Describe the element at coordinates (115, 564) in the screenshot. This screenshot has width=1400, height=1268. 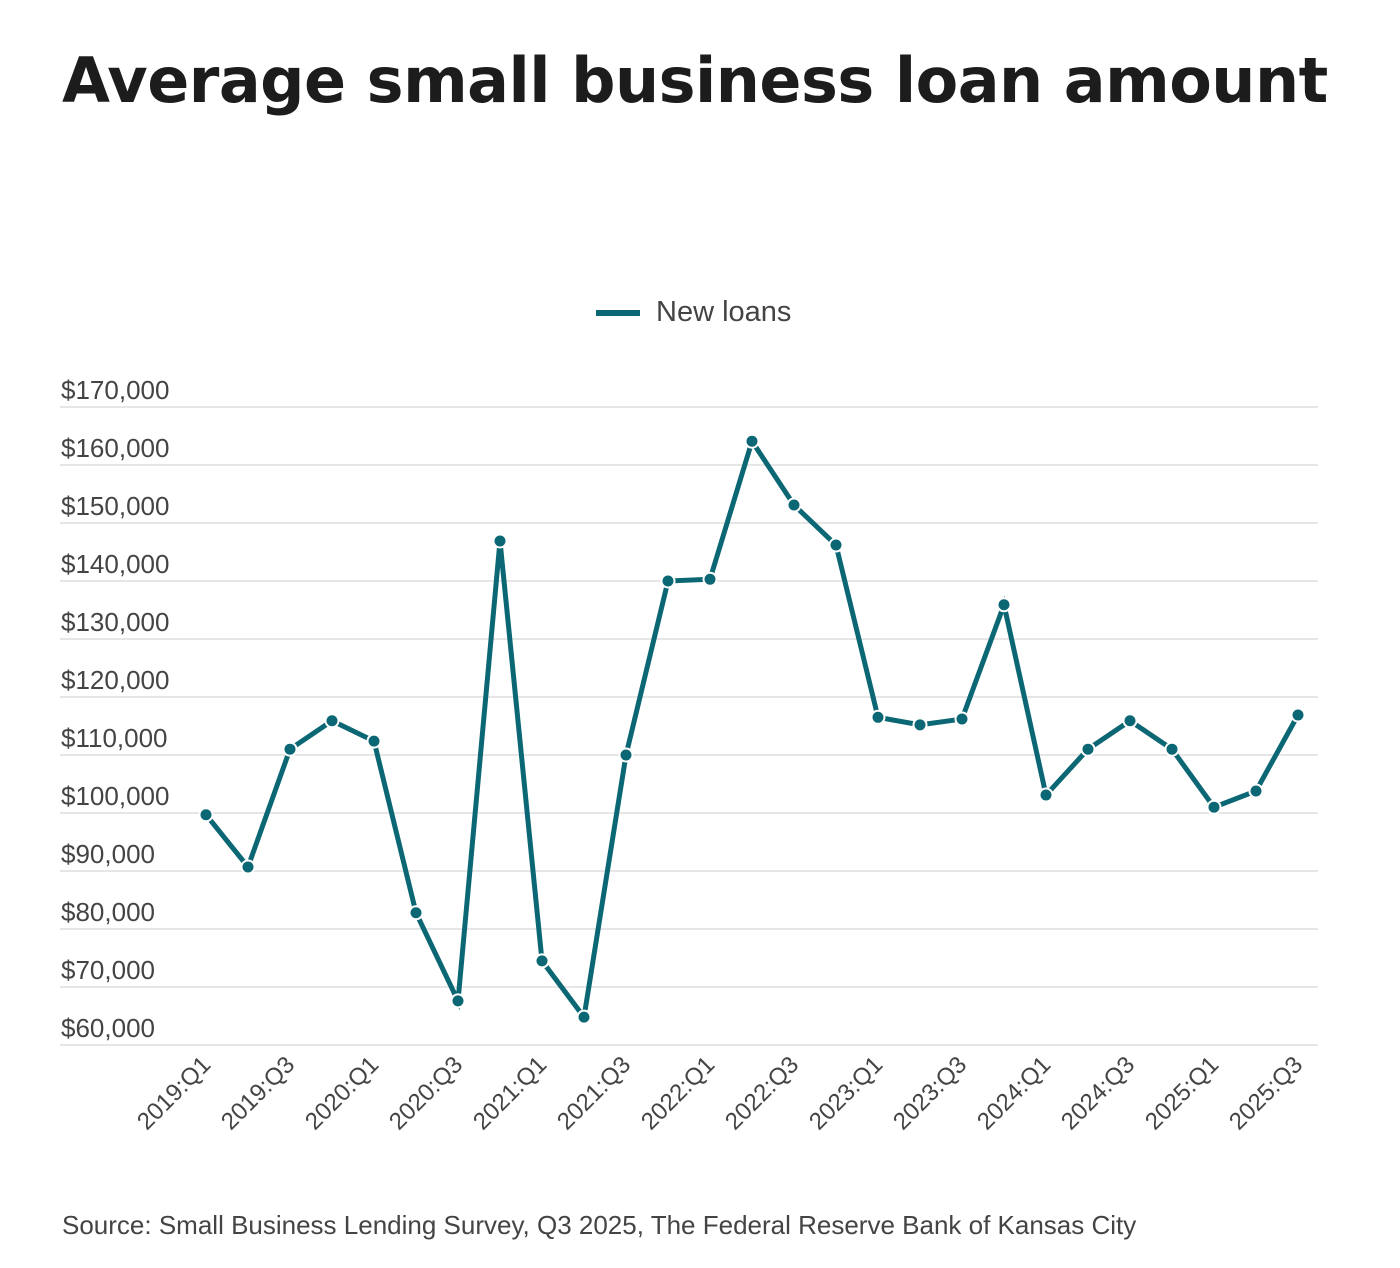
I see `y-tick-label: $140,000` at that location.